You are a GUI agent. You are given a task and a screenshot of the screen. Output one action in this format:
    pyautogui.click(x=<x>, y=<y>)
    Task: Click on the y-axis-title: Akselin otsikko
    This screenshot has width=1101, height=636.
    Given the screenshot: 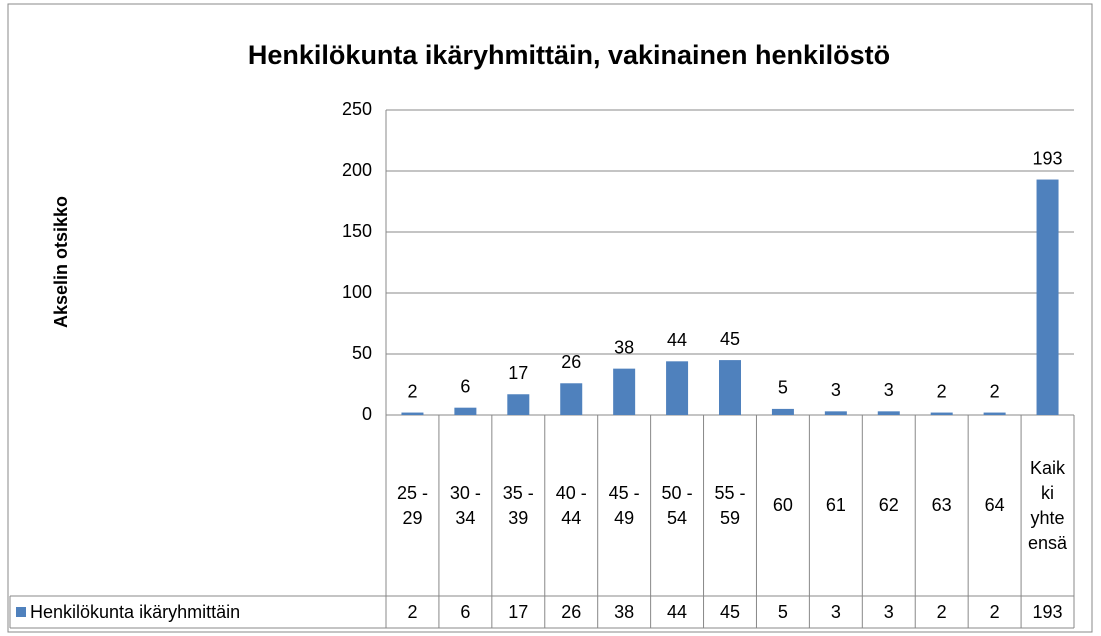 What is the action you would take?
    pyautogui.click(x=61, y=262)
    